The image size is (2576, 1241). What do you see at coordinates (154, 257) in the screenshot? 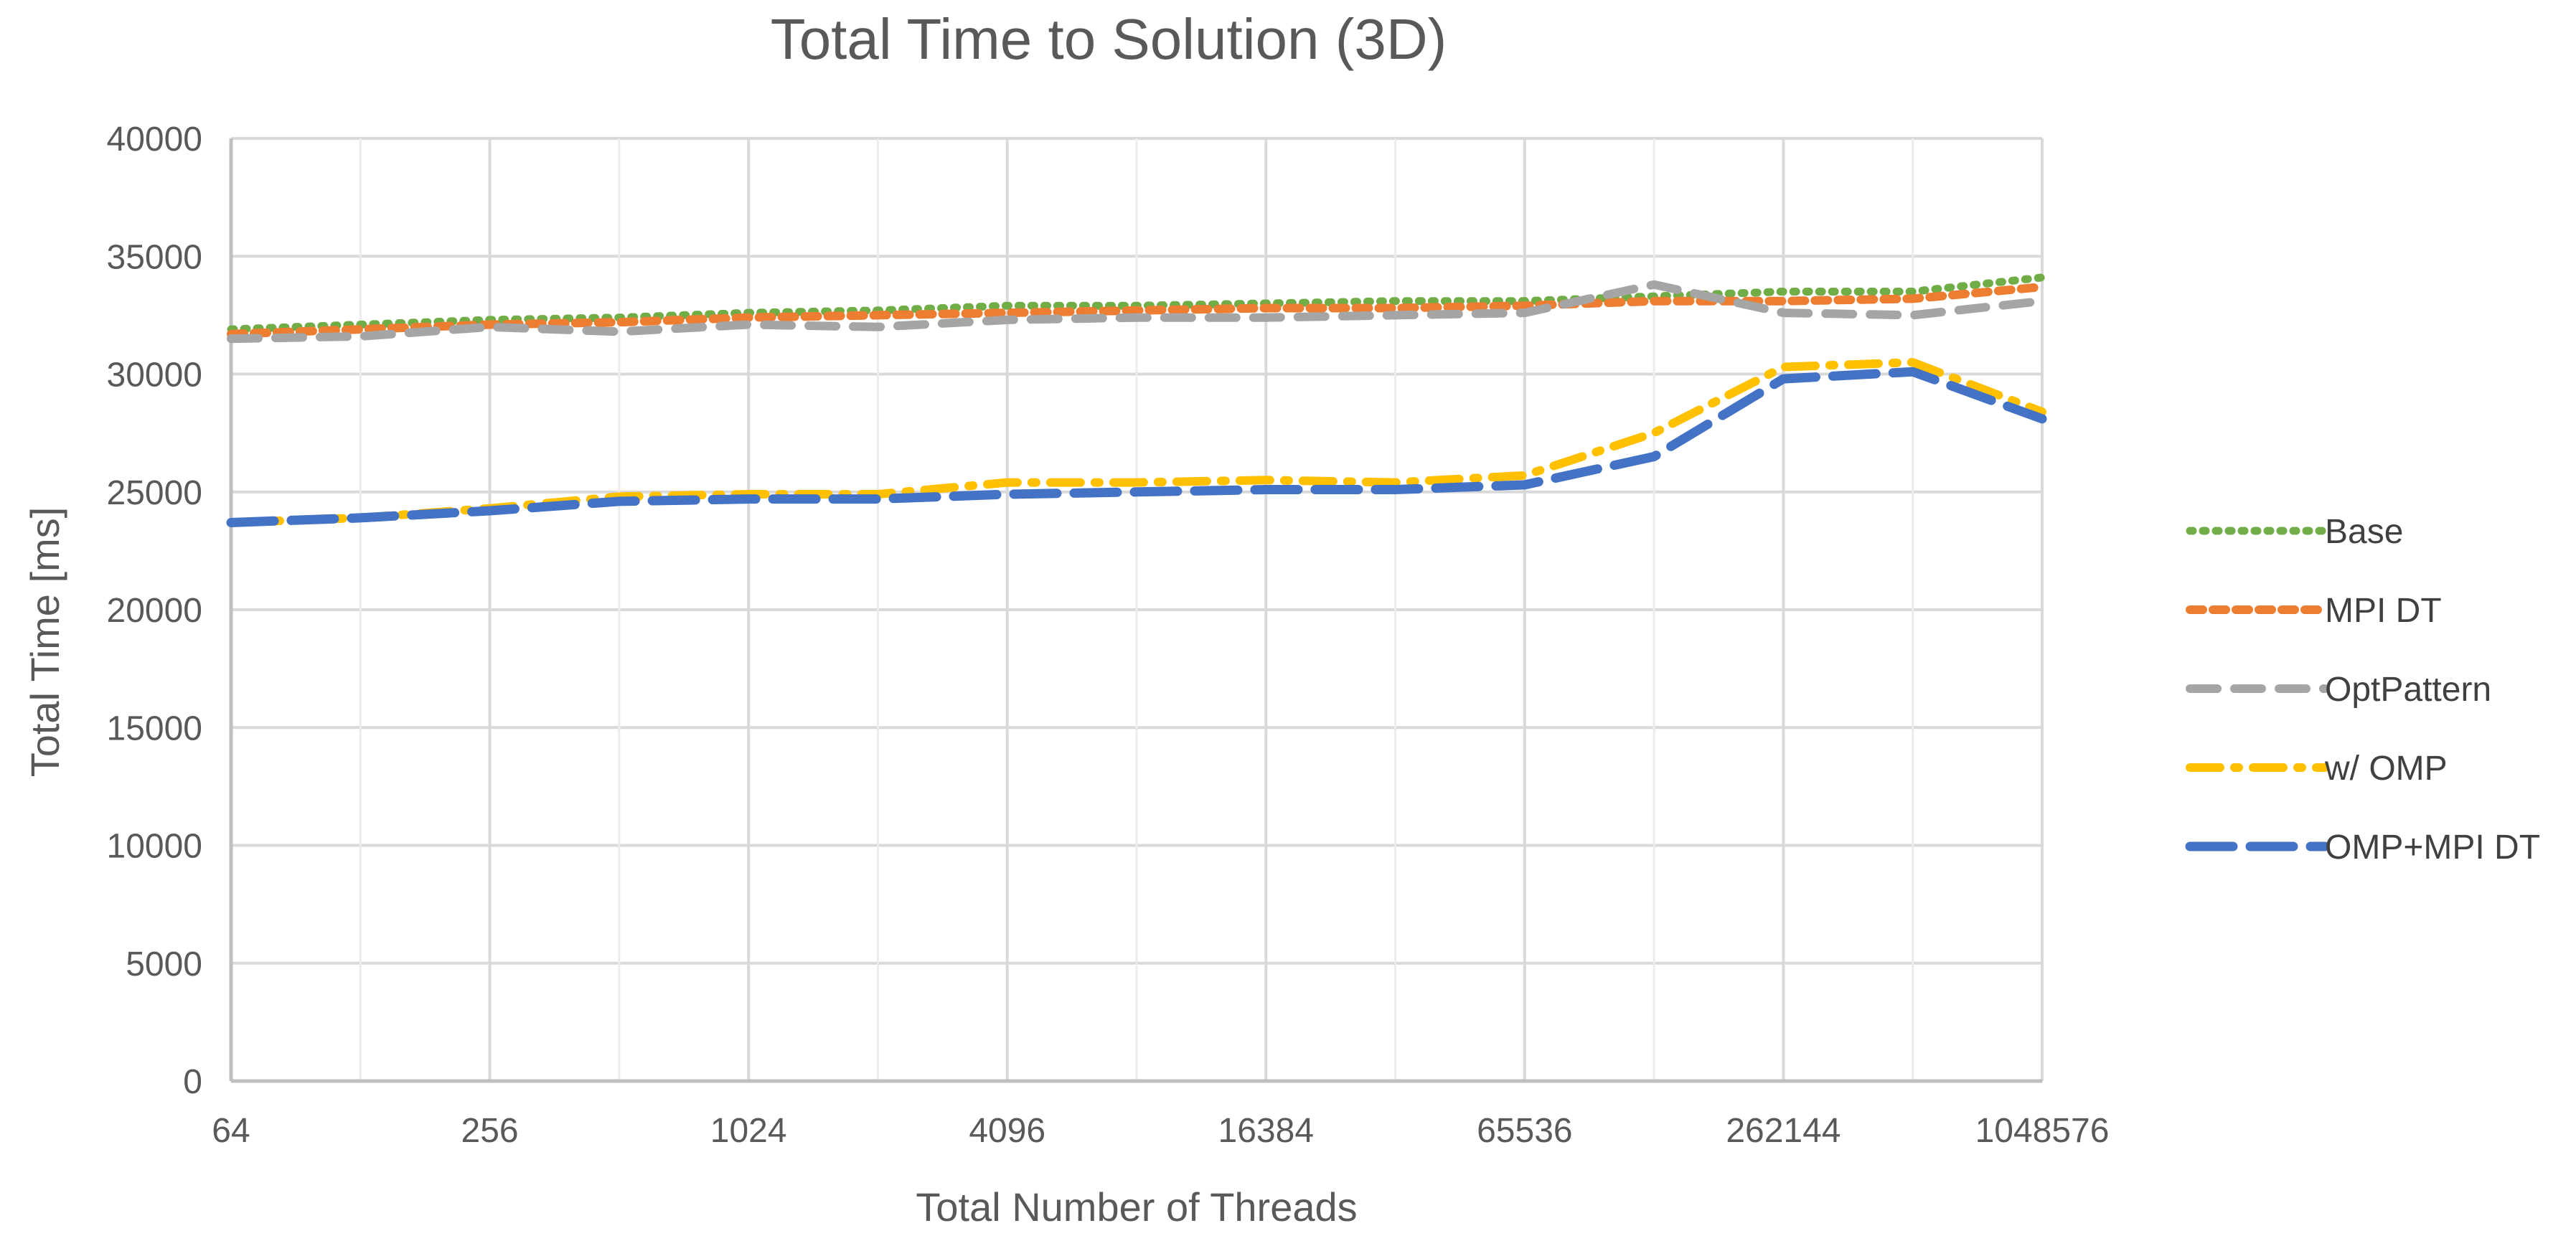
I see `y-tick-label: 35000` at bounding box center [154, 257].